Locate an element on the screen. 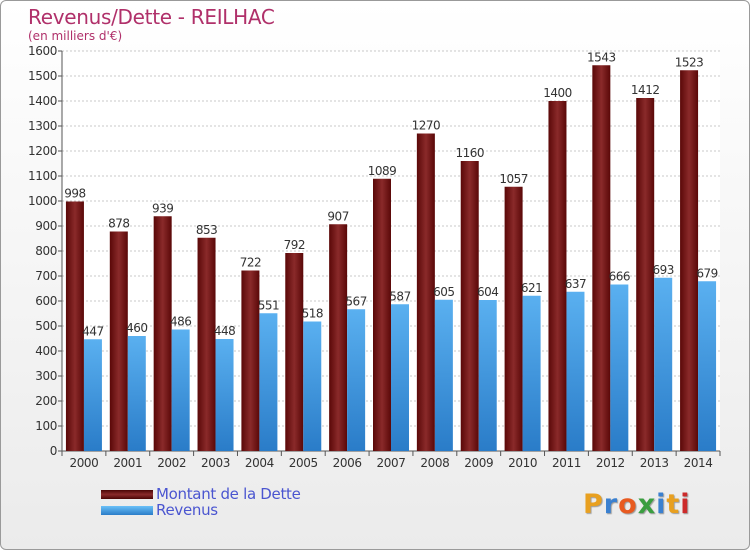 This screenshot has height=550, width=750. bar-debt-2004 is located at coordinates (250, 360).